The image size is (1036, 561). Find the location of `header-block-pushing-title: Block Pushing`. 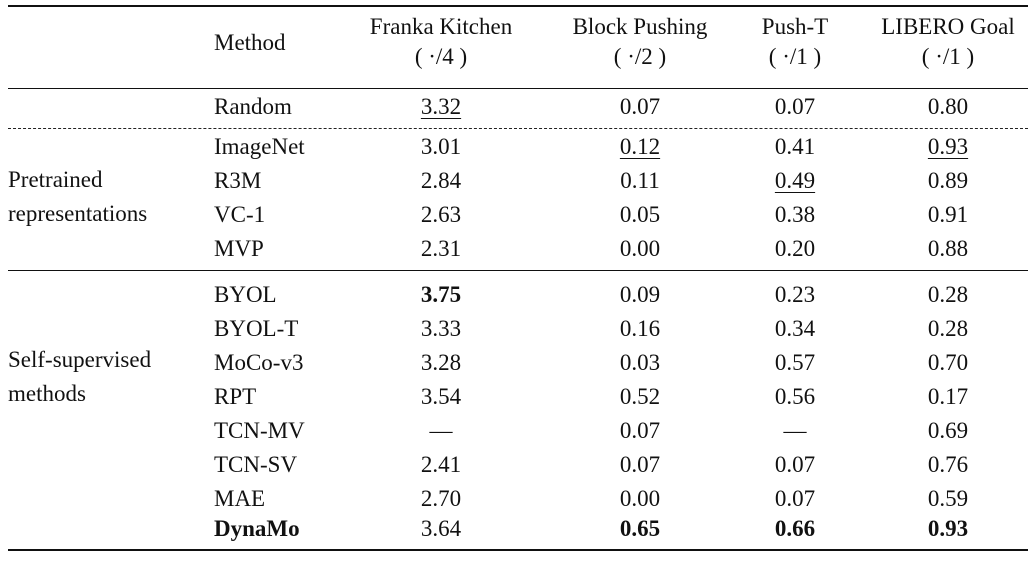

header-block-pushing-title: Block Pushing is located at coordinates (640, 26).